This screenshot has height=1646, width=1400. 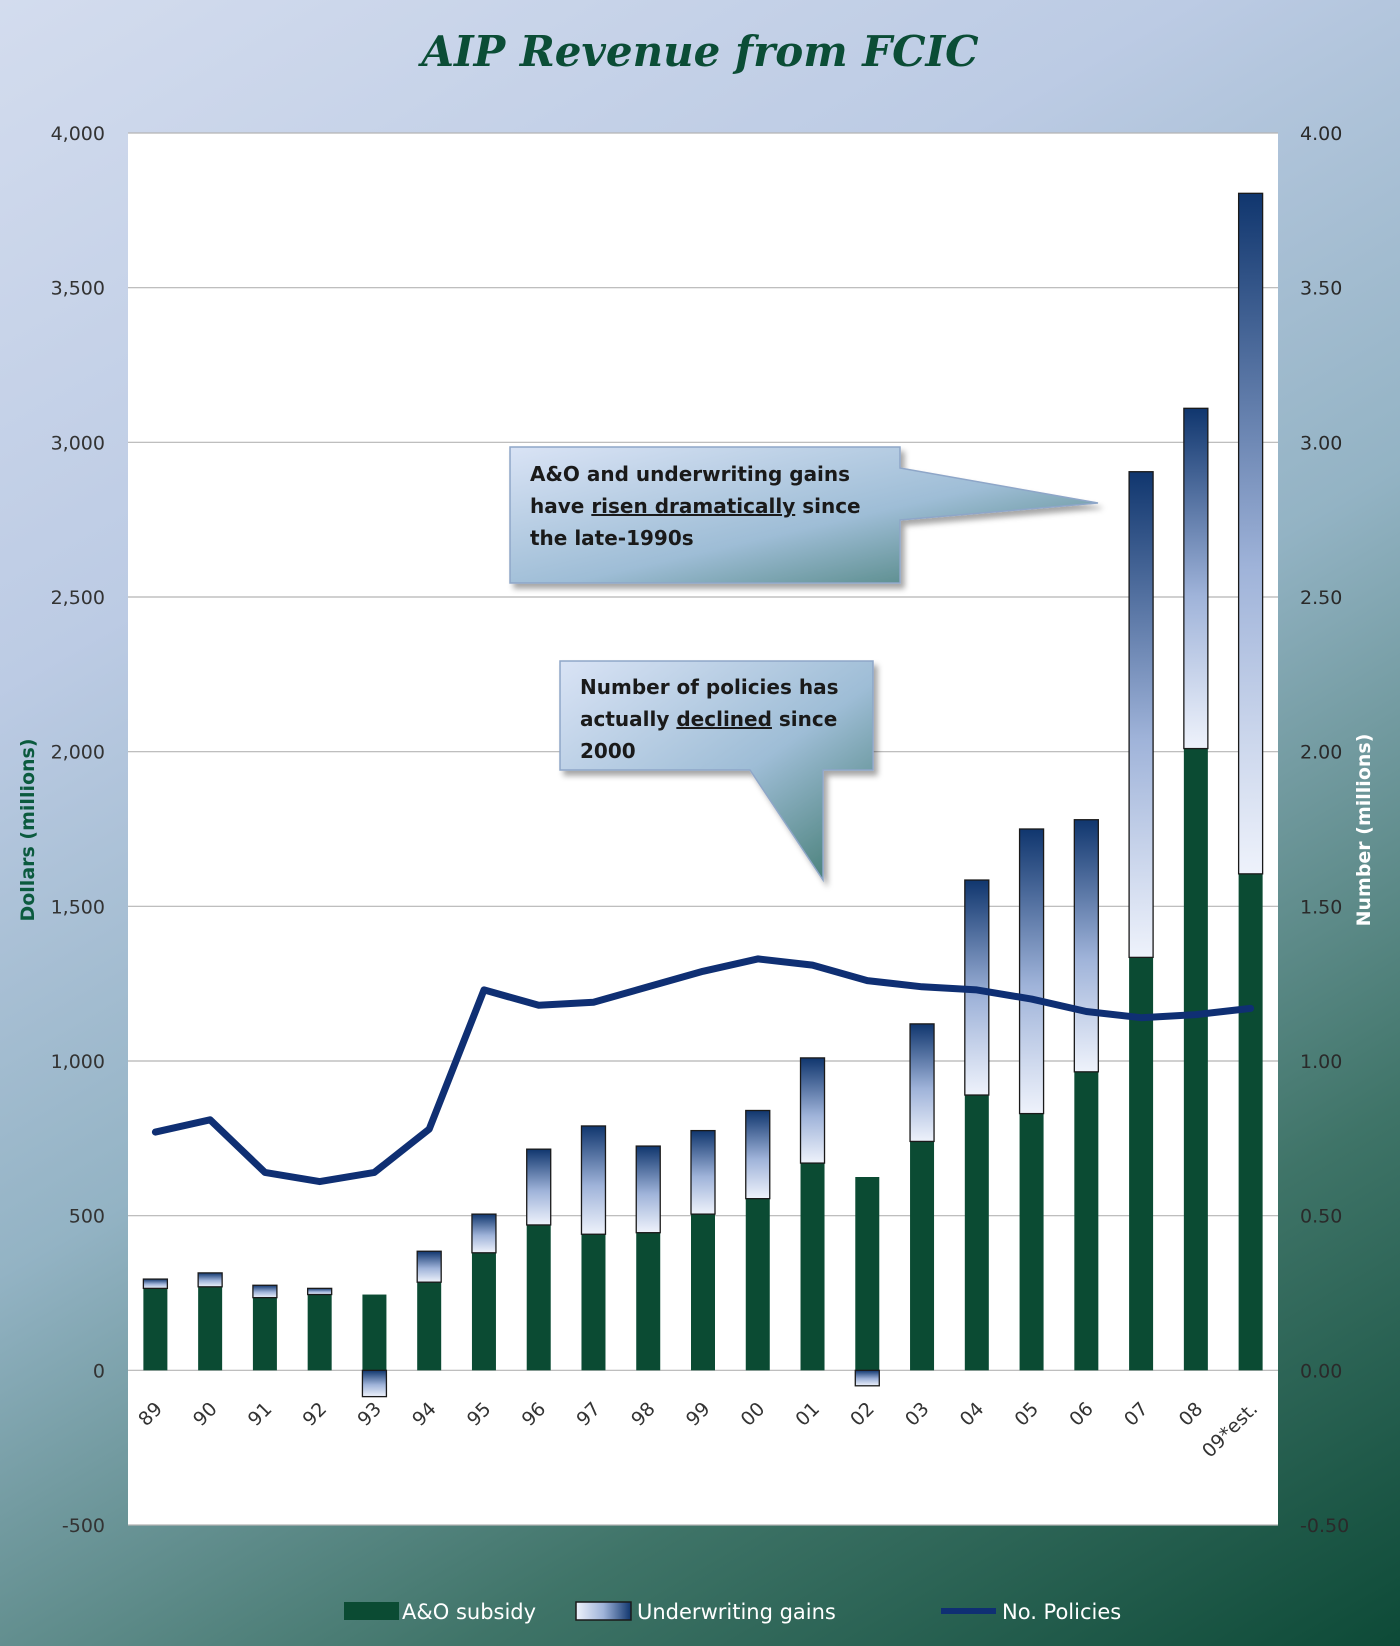 I want to click on left-tick-label: 4,000, so click(x=78, y=134).